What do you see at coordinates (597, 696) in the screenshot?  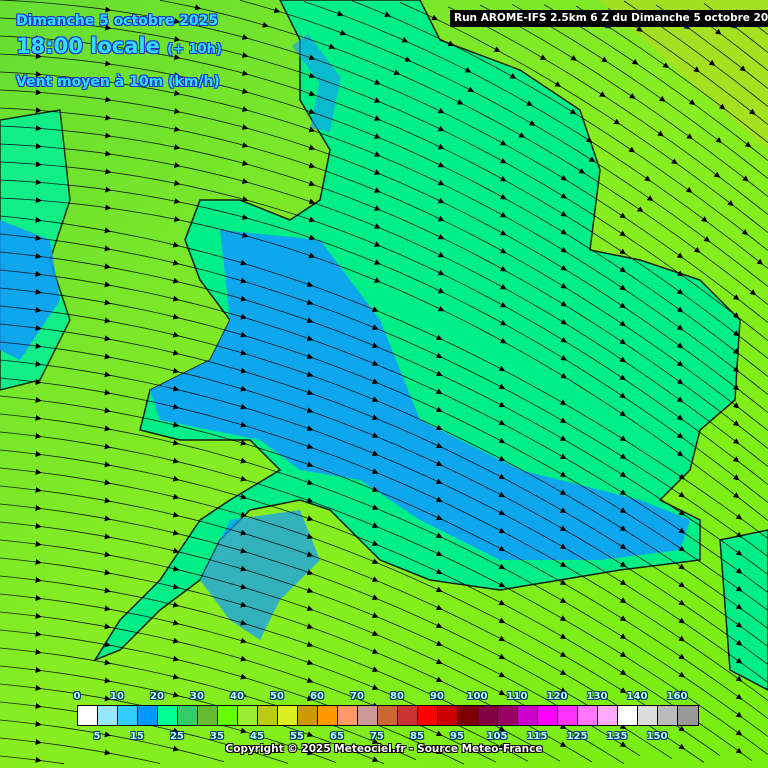 I see `legend-top-label: 130` at bounding box center [597, 696].